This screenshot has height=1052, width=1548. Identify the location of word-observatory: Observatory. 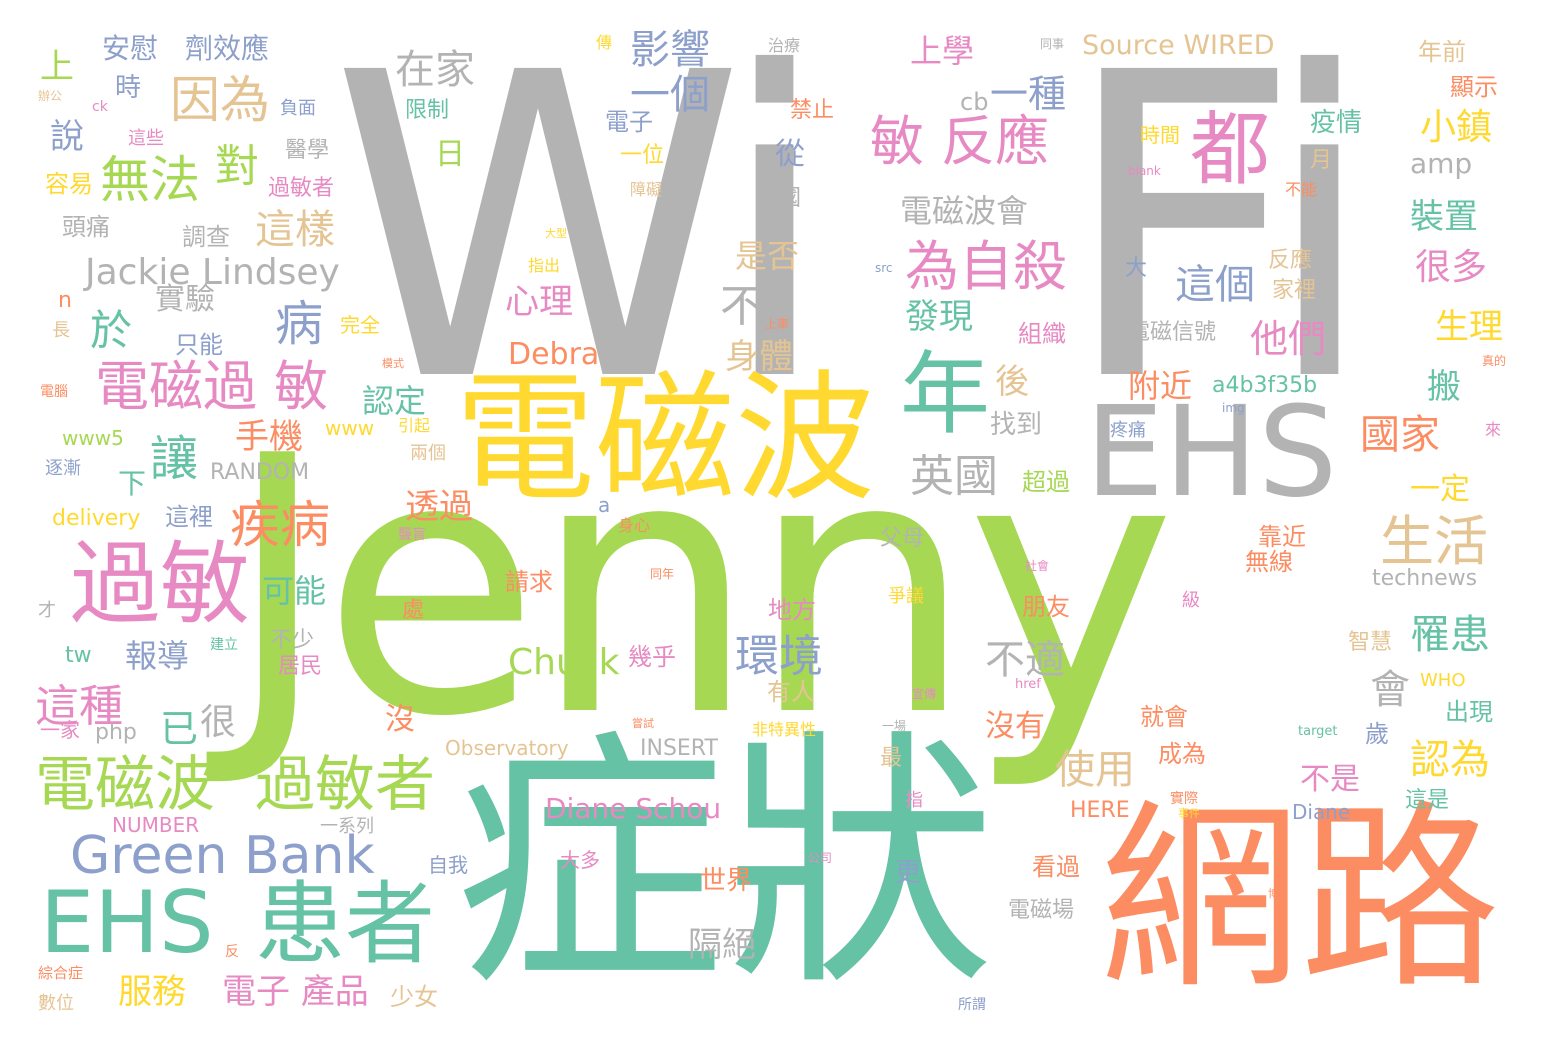
(507, 748).